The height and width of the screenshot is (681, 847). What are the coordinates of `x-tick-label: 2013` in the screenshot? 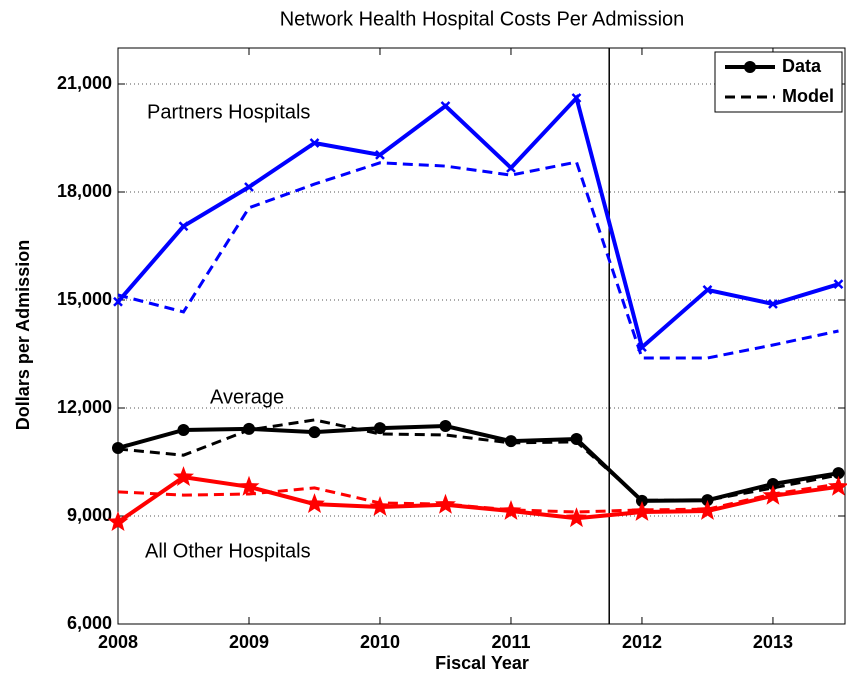 It's located at (773, 642).